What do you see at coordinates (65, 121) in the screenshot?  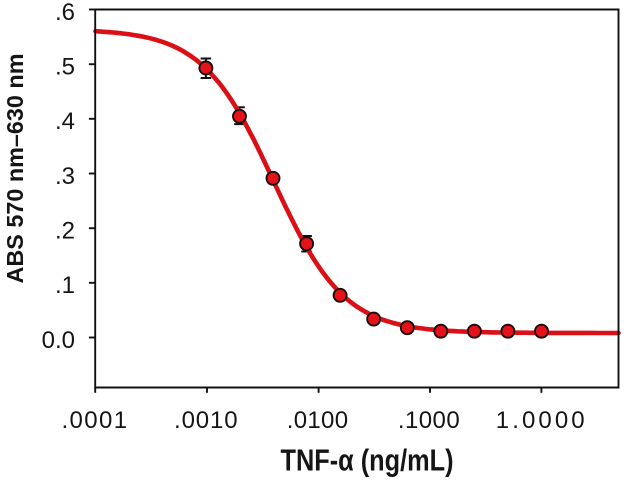 I see `svg-text: .4` at bounding box center [65, 121].